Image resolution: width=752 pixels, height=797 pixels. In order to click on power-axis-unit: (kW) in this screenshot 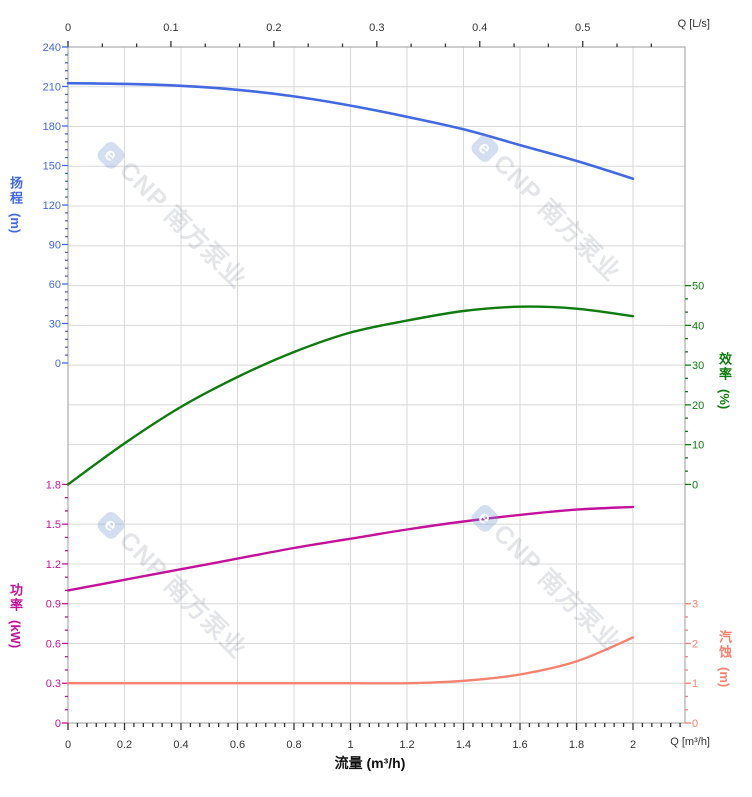, I will do `click(15, 634)`.